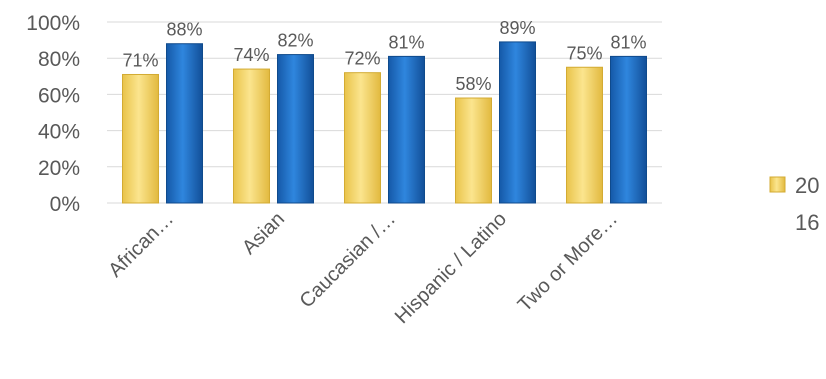 This screenshot has height=379, width=826. What do you see at coordinates (517, 28) in the screenshot?
I see `data-label: 89%` at bounding box center [517, 28].